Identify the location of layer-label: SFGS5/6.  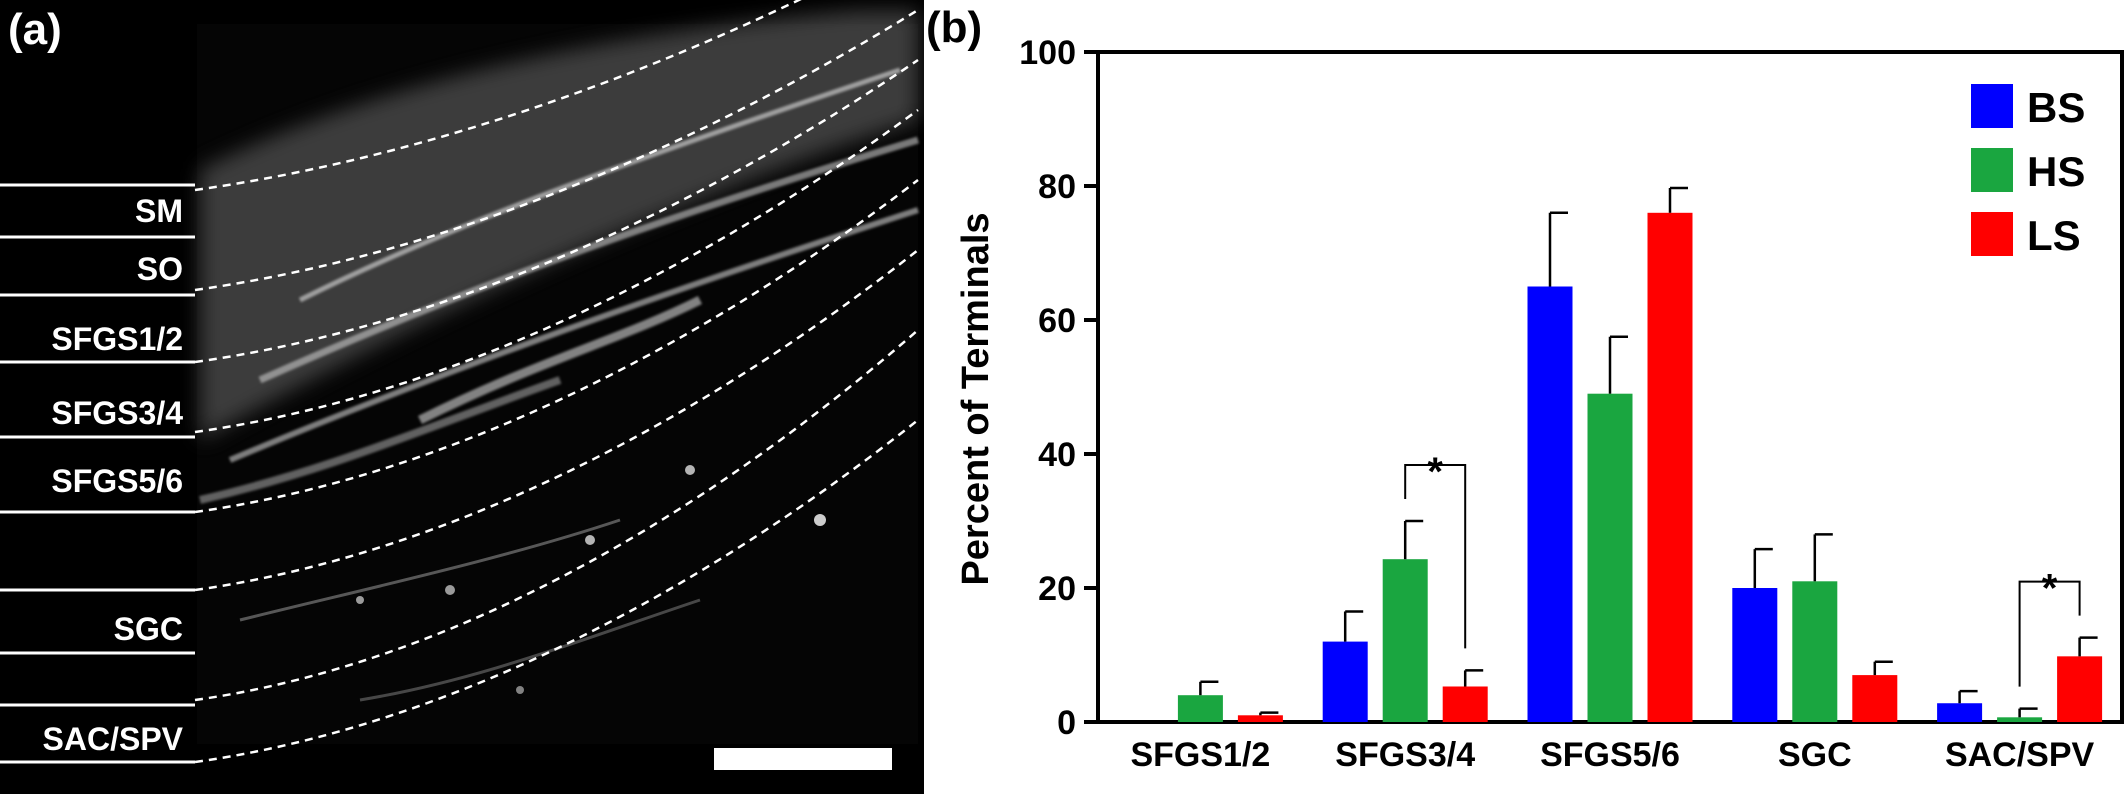
(117, 481).